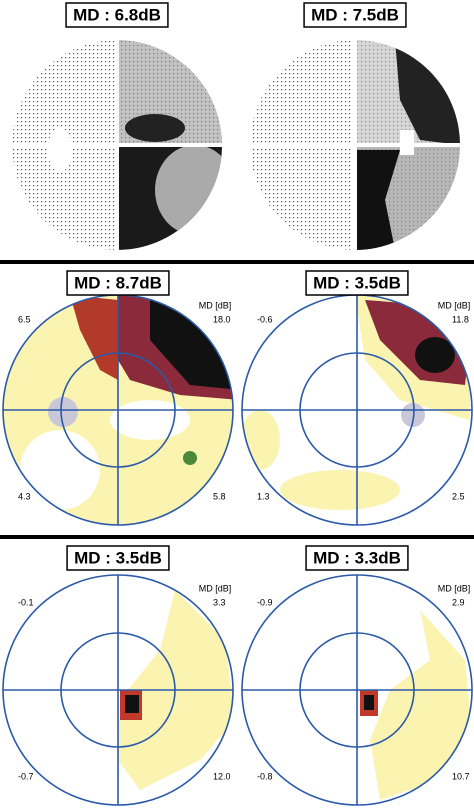 This screenshot has height=809, width=474. What do you see at coordinates (263, 496) in the screenshot?
I see `corner-value: 1.3` at bounding box center [263, 496].